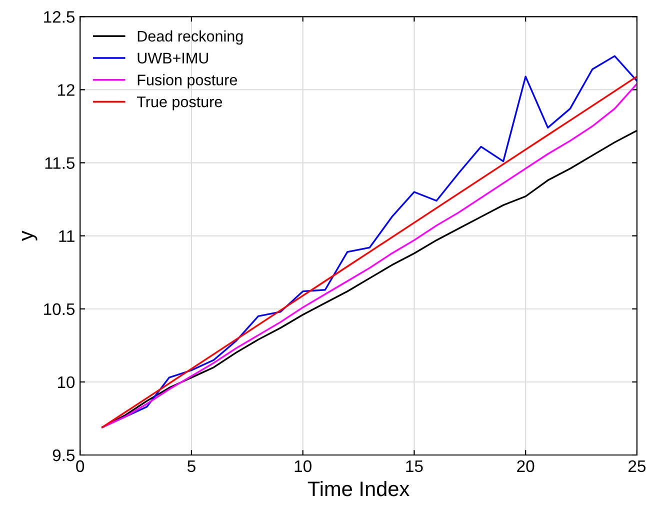 This screenshot has width=646, height=520. Describe the element at coordinates (59, 17) in the screenshot. I see `y-tick-label: 12.5` at that location.